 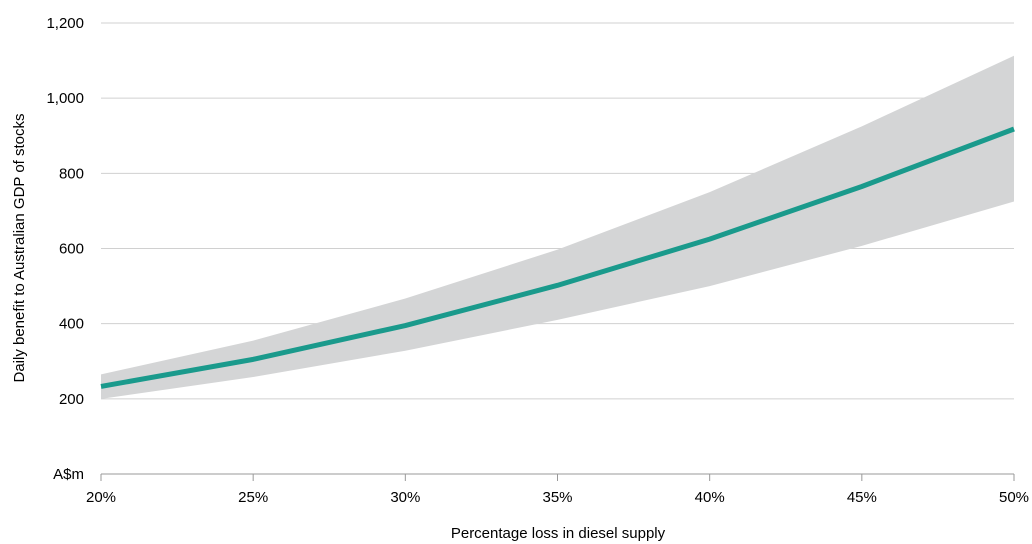 I want to click on y-tick-label: 800, so click(x=71, y=173).